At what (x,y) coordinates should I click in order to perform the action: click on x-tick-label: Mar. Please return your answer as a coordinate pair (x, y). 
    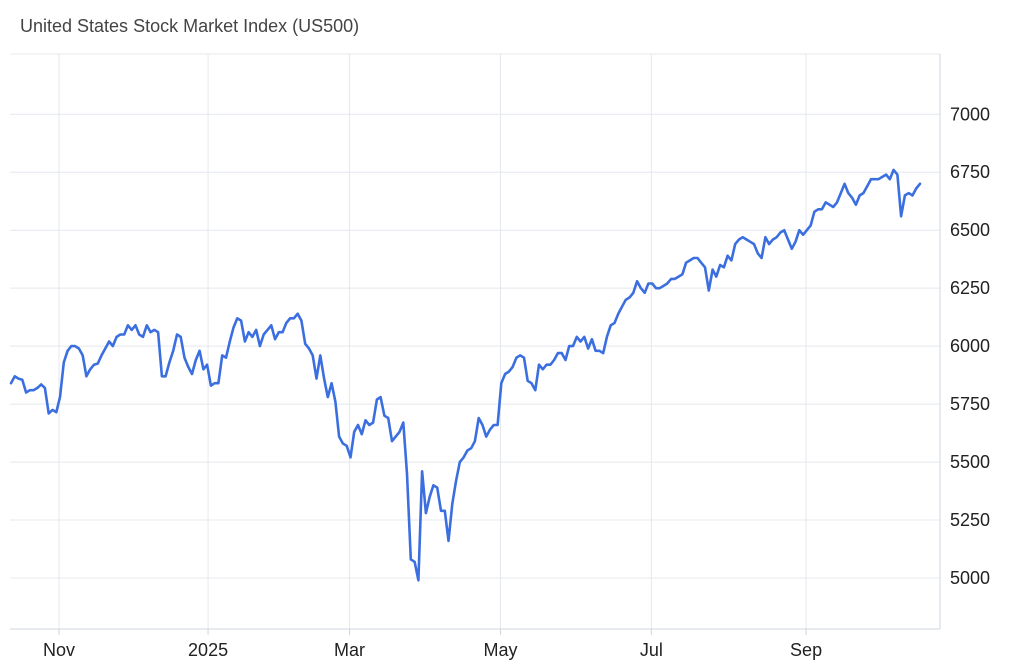
    Looking at the image, I should click on (349, 650).